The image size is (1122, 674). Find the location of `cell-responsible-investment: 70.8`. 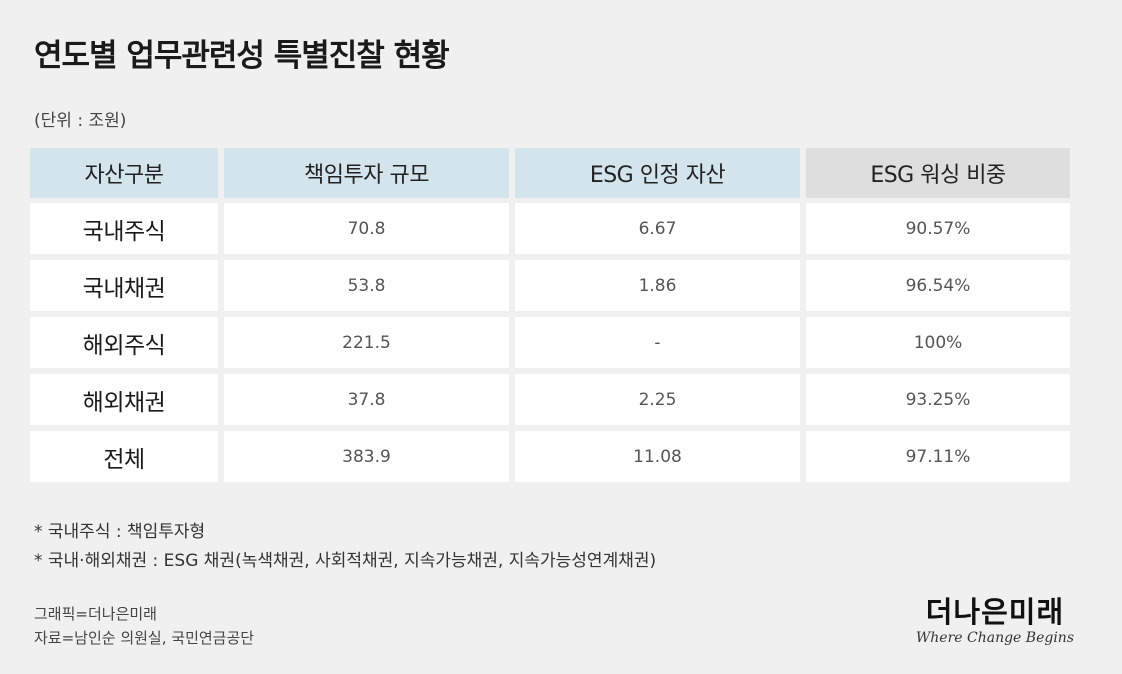

cell-responsible-investment: 70.8 is located at coordinates (366, 228).